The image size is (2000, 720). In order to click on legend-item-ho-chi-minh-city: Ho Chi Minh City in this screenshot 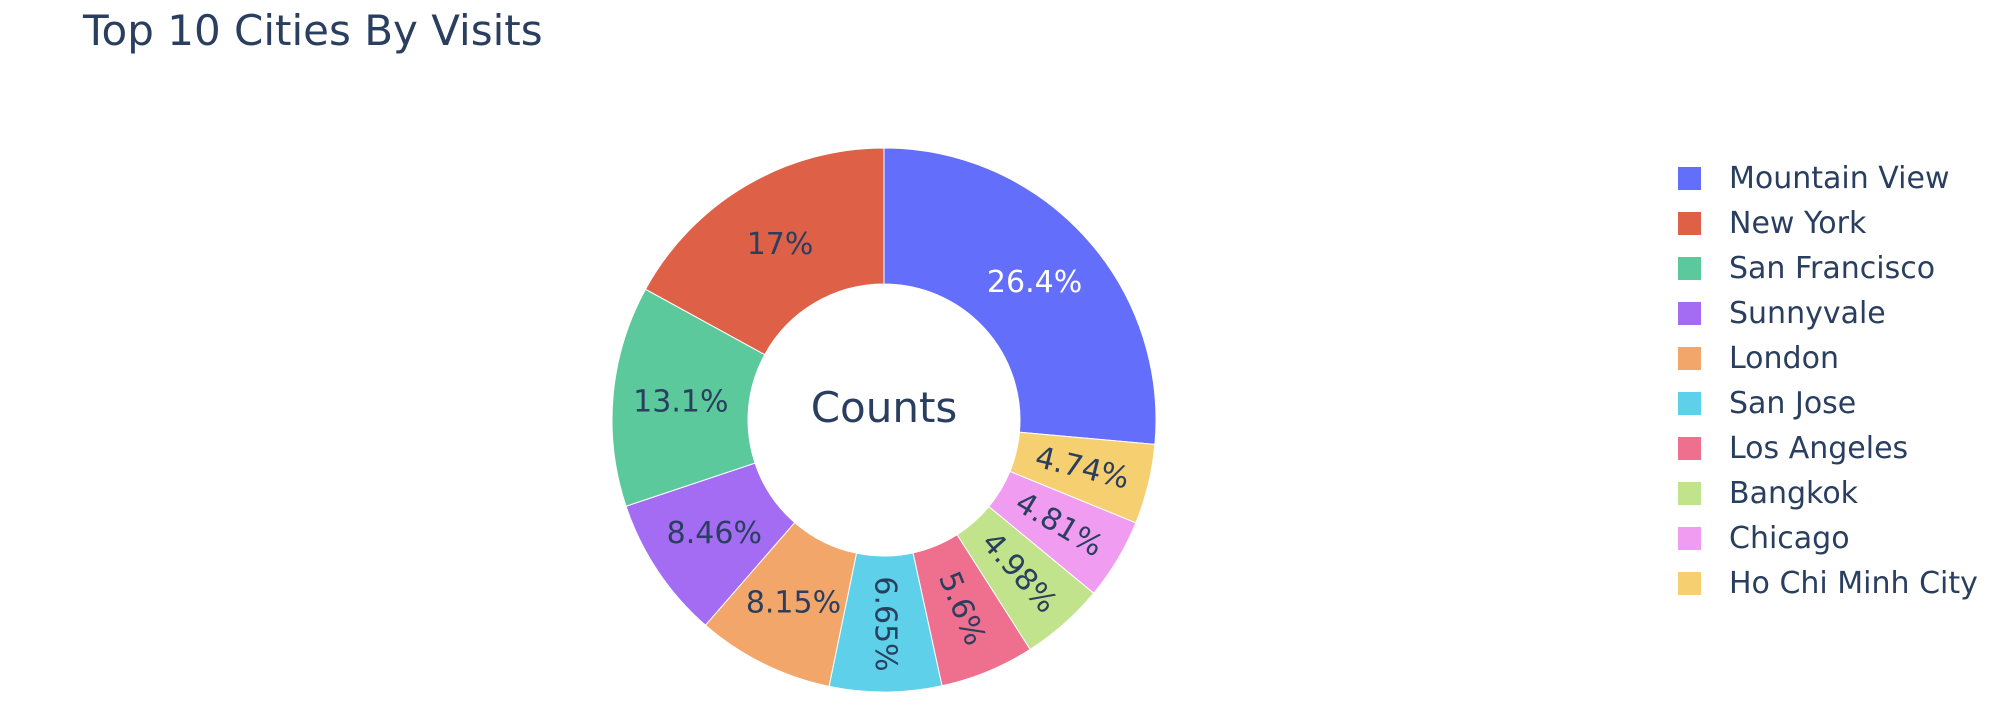, I will do `click(1828, 583)`.